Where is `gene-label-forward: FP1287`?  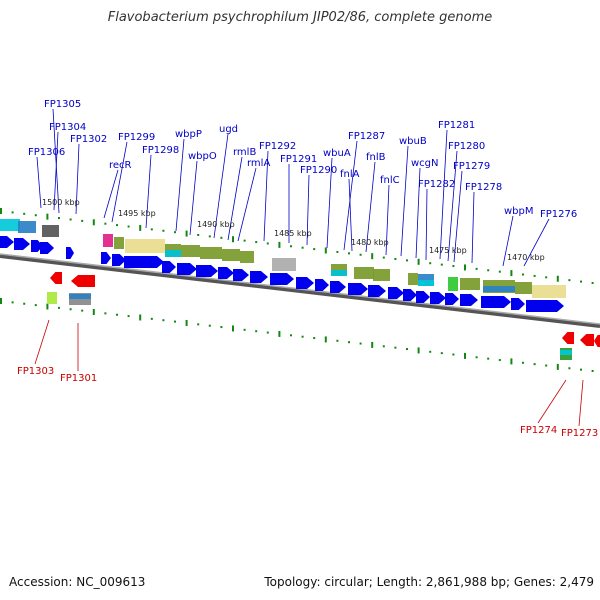 gene-label-forward: FP1287 is located at coordinates (366, 136).